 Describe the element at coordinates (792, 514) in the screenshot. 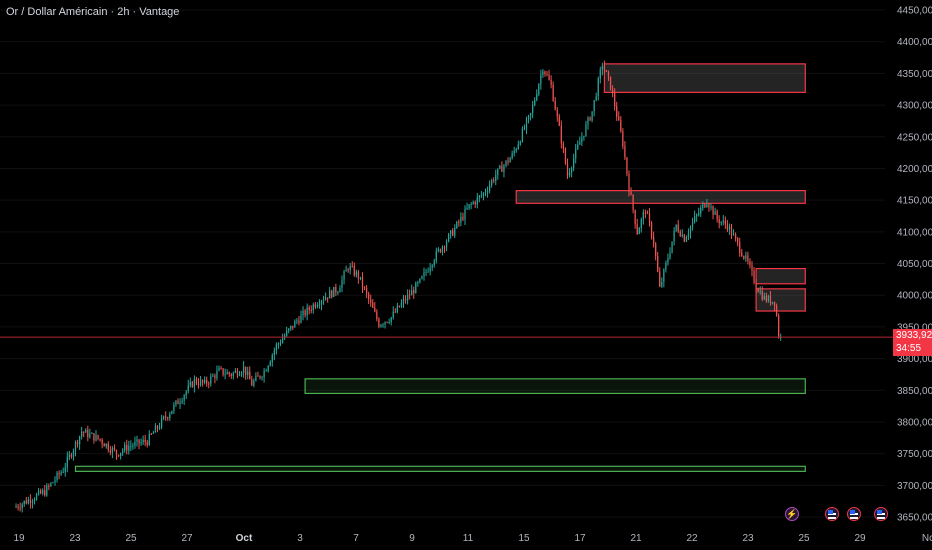

I see `lightning-icon: ⚡` at that location.